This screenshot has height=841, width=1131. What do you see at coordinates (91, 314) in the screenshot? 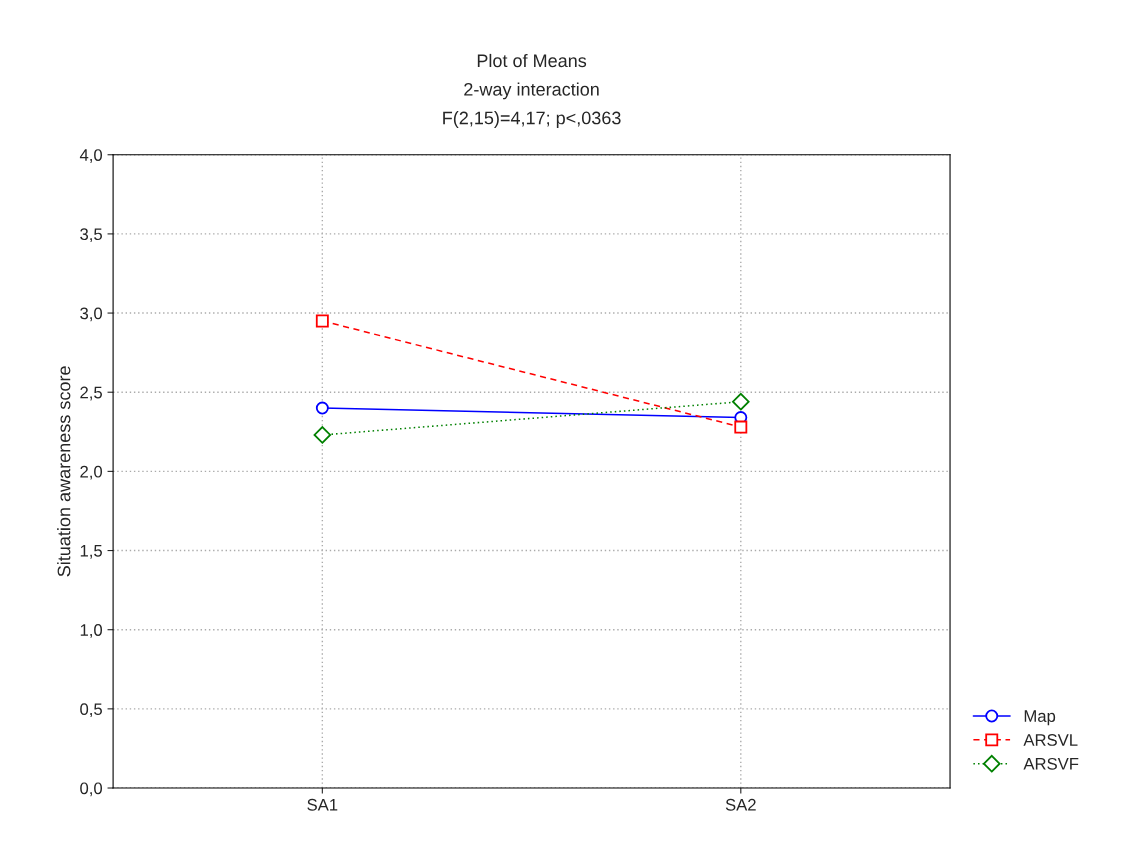
I see `y-tick-label: 3,0` at bounding box center [91, 314].